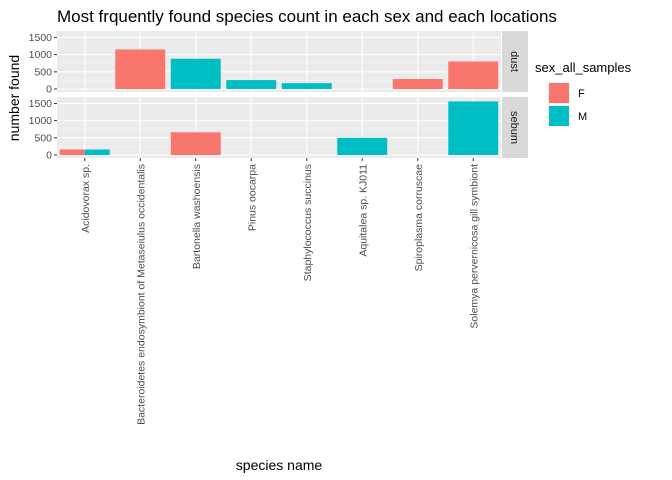 The image size is (672, 480). What do you see at coordinates (252, 197) in the screenshot?
I see `x-tick-label: Pinus oocarpa` at bounding box center [252, 197].